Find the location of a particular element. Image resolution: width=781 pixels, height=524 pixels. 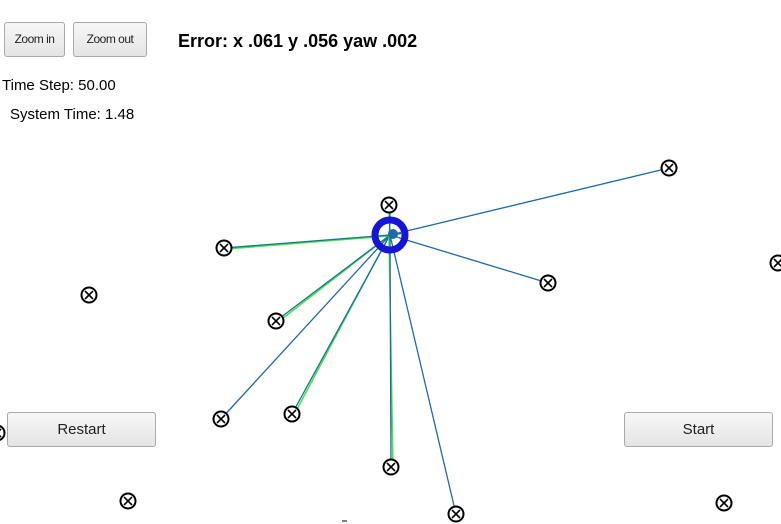

zoom-out-button: Zoom out is located at coordinates (110, 39).